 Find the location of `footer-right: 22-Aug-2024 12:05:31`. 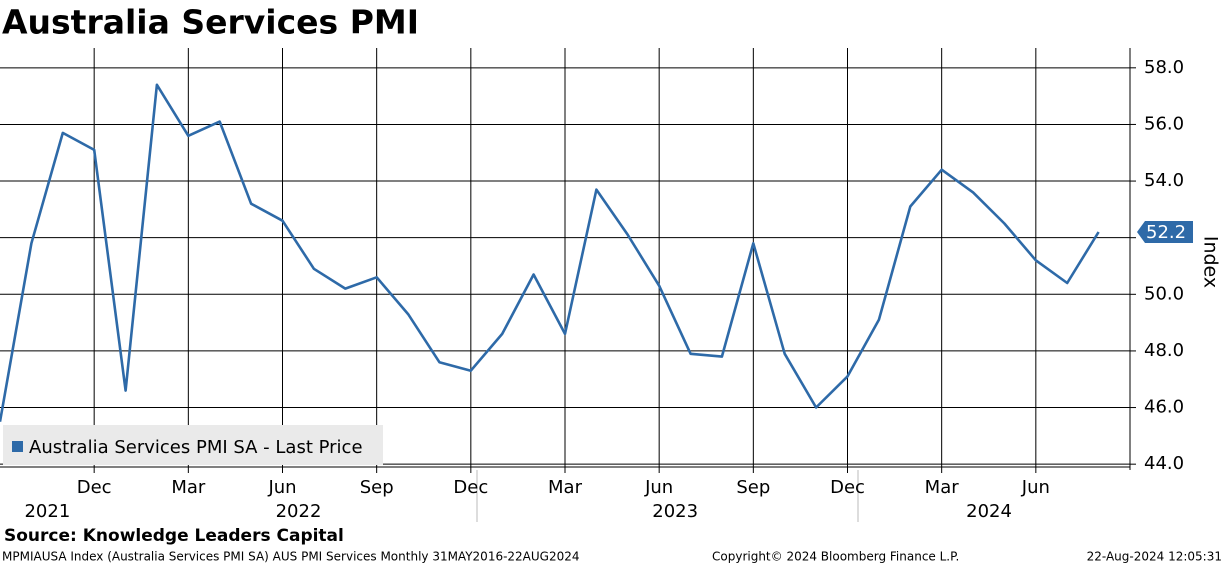

footer-right: 22-Aug-2024 12:05:31 is located at coordinates (1154, 557).